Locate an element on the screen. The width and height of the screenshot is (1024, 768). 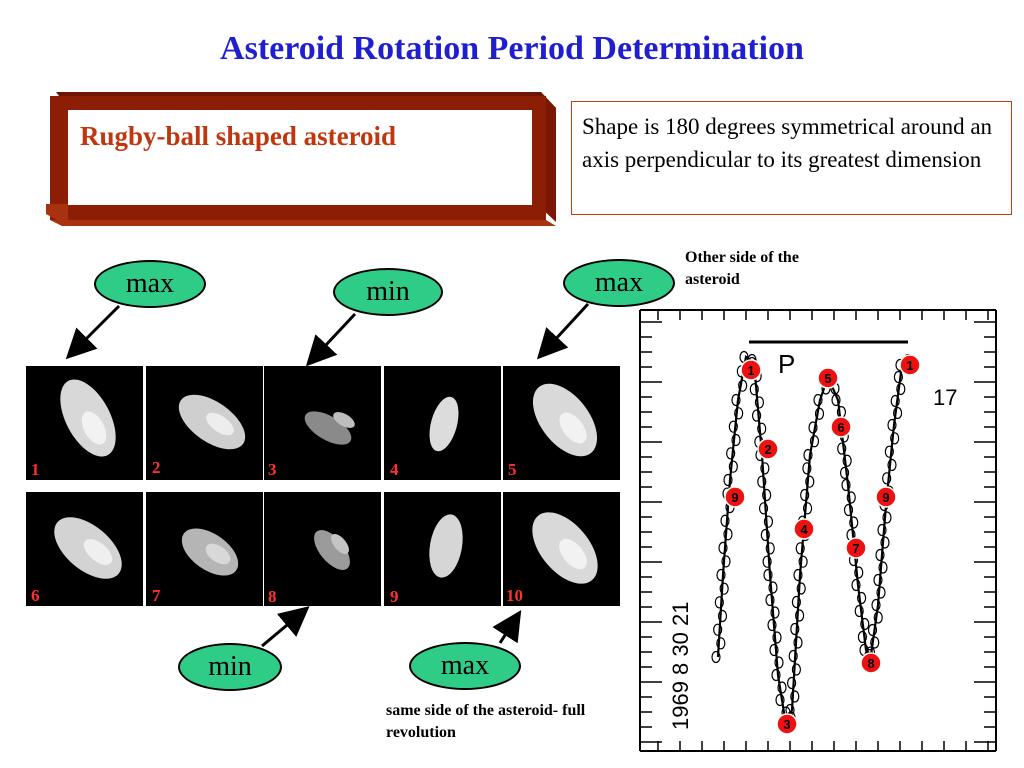
frame-number: 1 is located at coordinates (35, 469).